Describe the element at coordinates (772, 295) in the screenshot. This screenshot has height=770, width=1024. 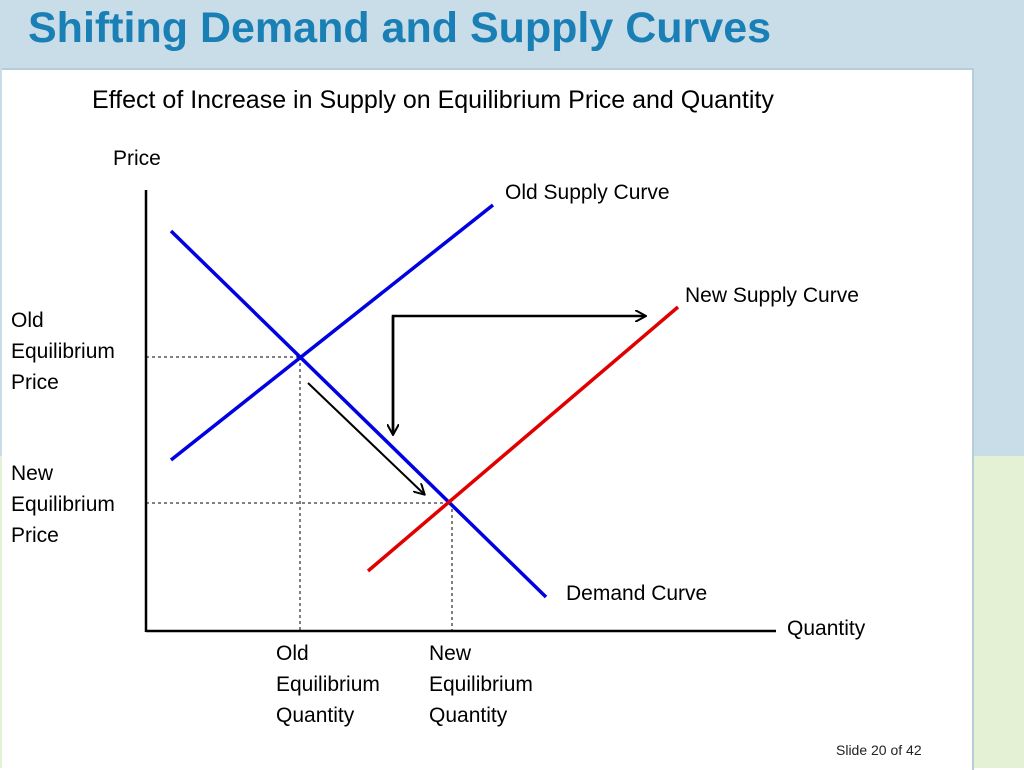
I see `new-supply-curve-label: New Supply Curve` at that location.